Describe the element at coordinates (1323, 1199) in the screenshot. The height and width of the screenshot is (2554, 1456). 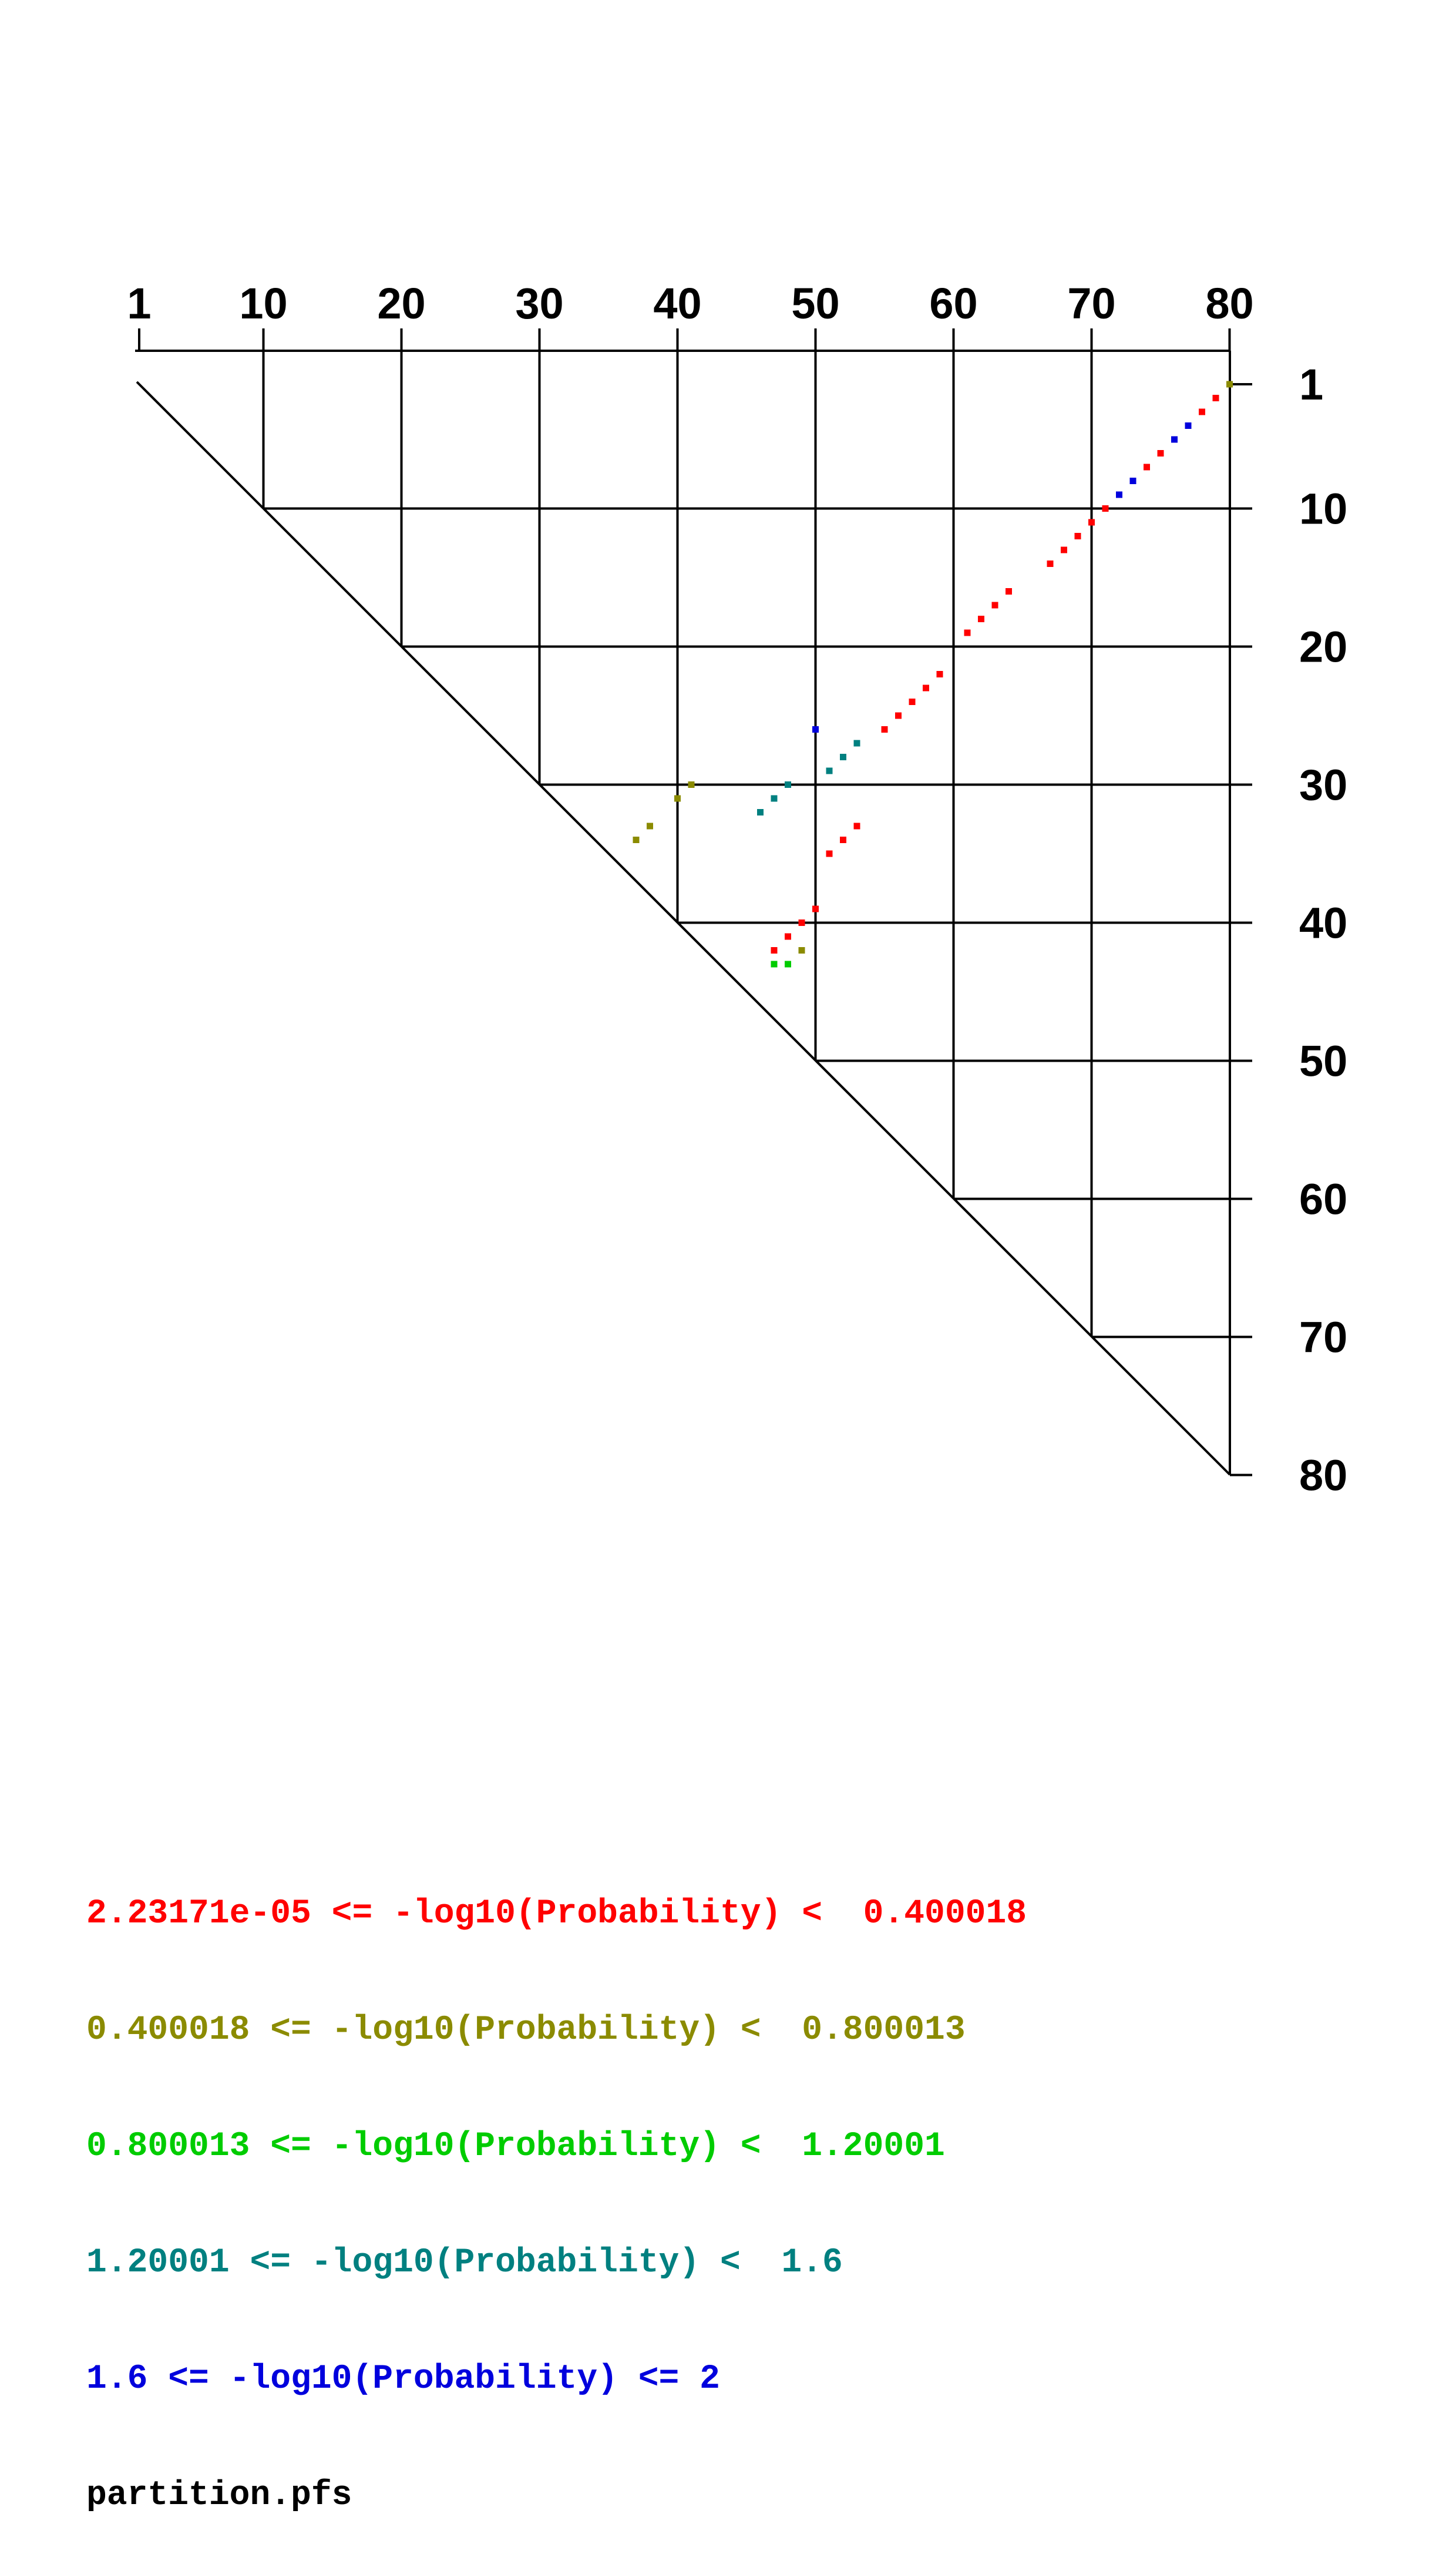
I see `y-tick-label-60: 60` at that location.